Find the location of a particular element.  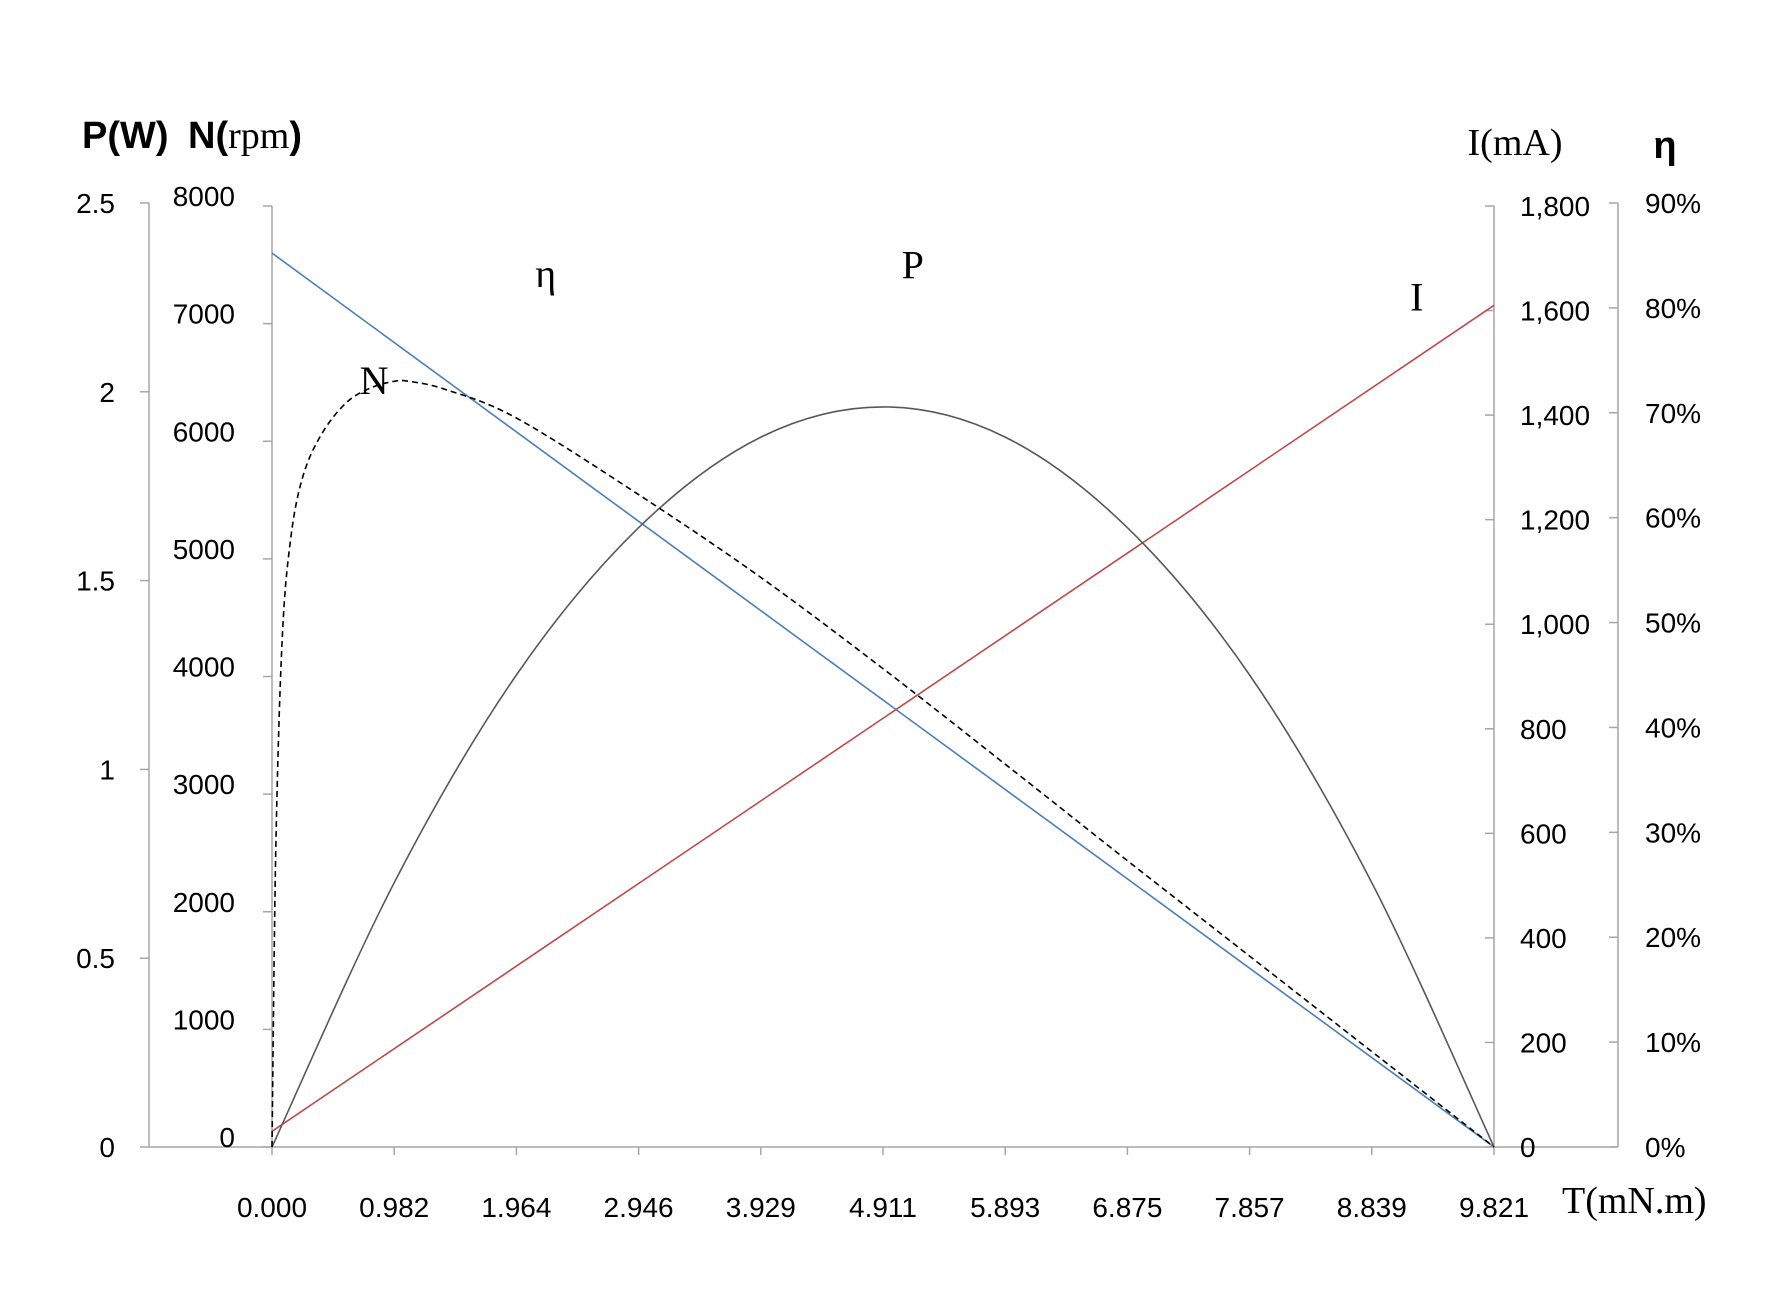

eta-tick-label: 70% is located at coordinates (1673, 413).